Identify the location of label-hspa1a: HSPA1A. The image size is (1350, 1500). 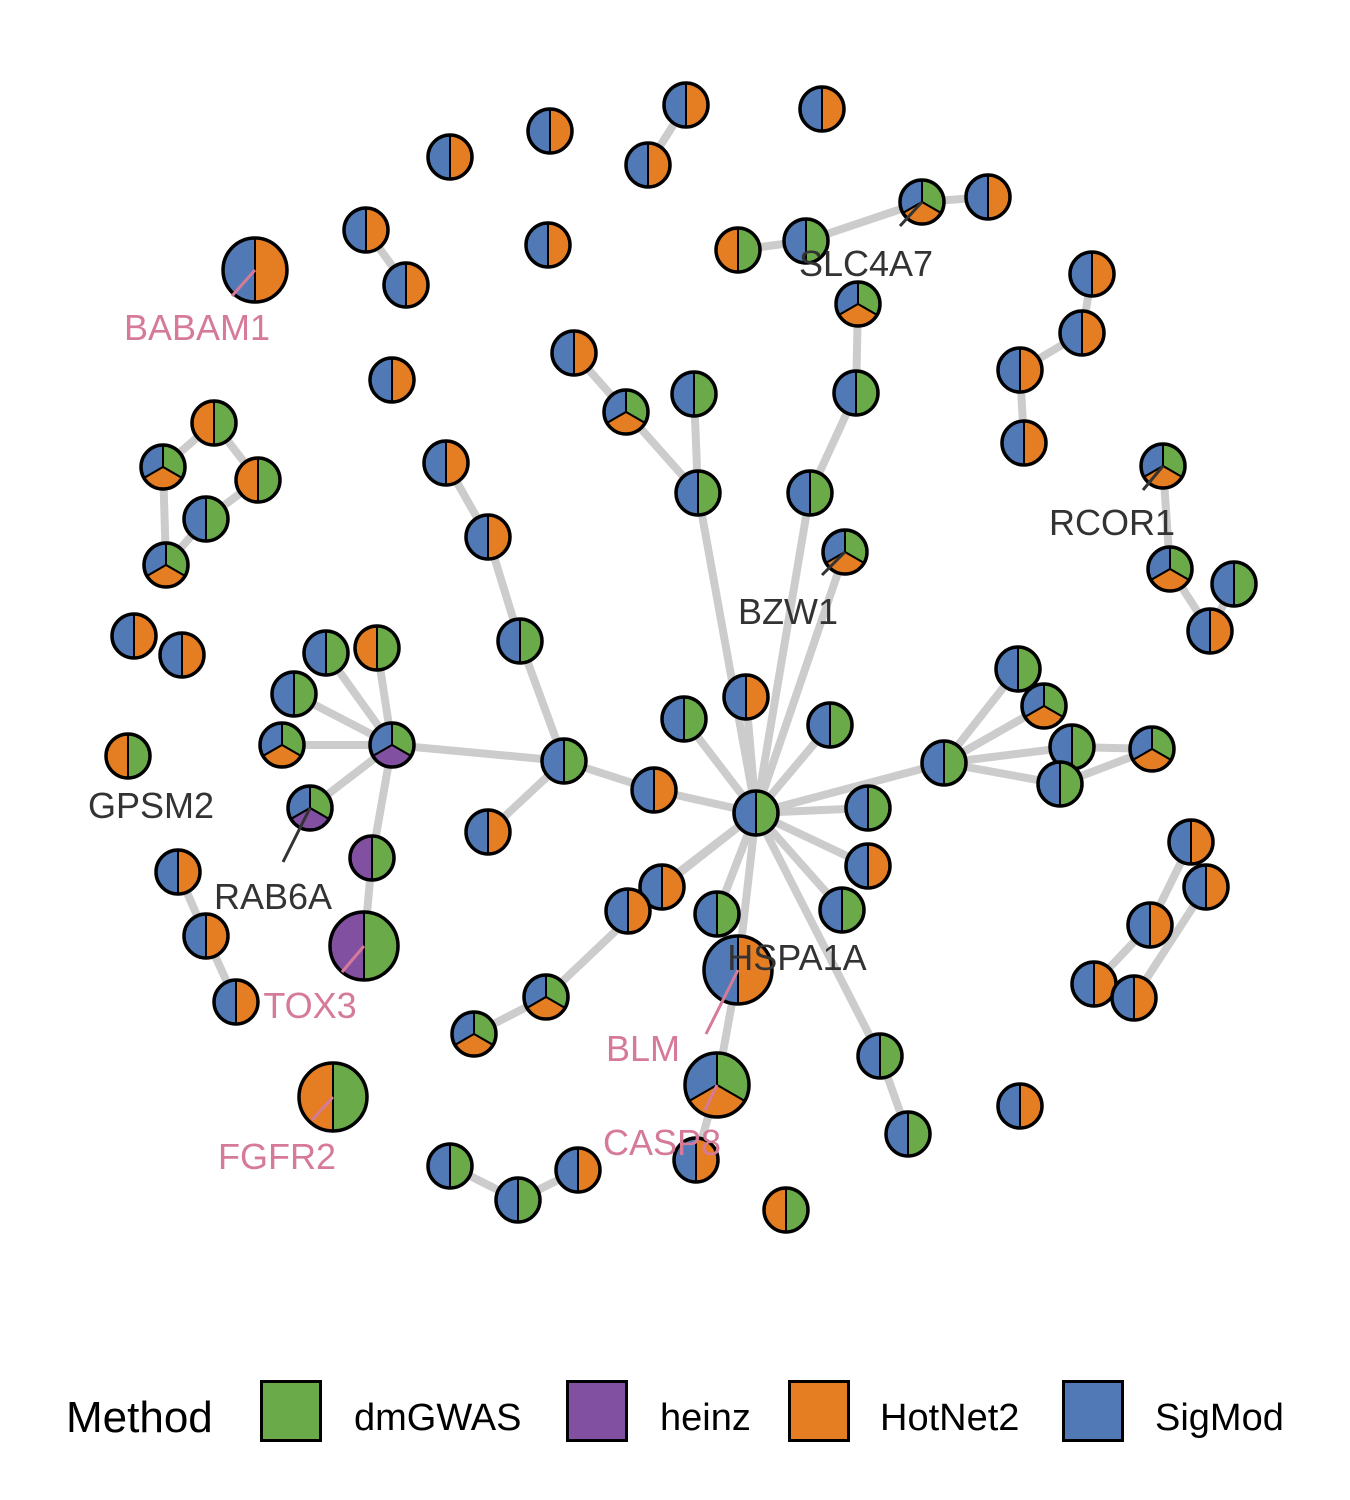
(796, 957).